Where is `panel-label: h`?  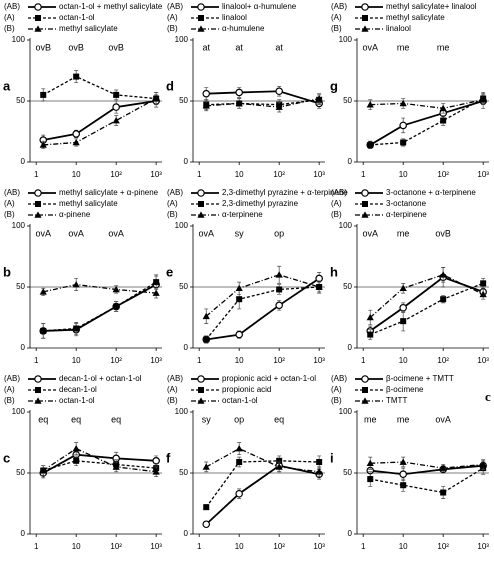
panel-label: h is located at coordinates (334, 271).